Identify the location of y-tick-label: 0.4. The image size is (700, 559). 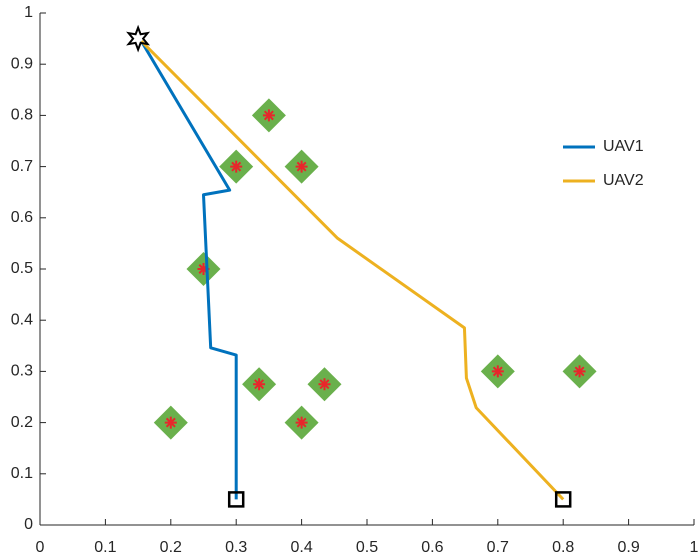
(22, 319).